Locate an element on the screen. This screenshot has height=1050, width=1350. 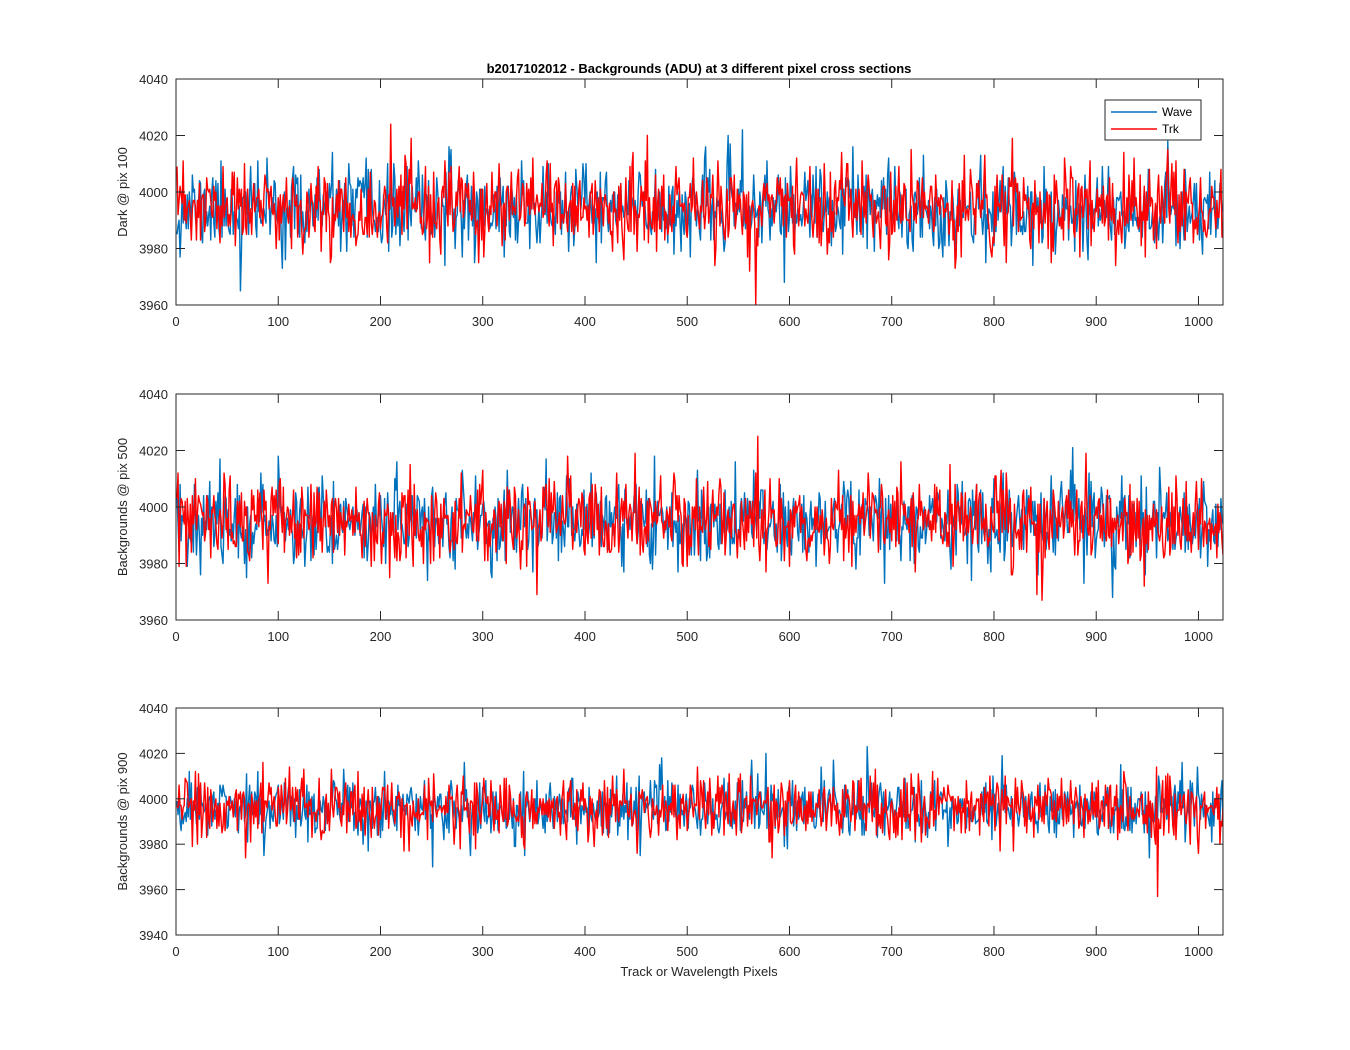
y-tick-label: 3940 is located at coordinates (153, 935).